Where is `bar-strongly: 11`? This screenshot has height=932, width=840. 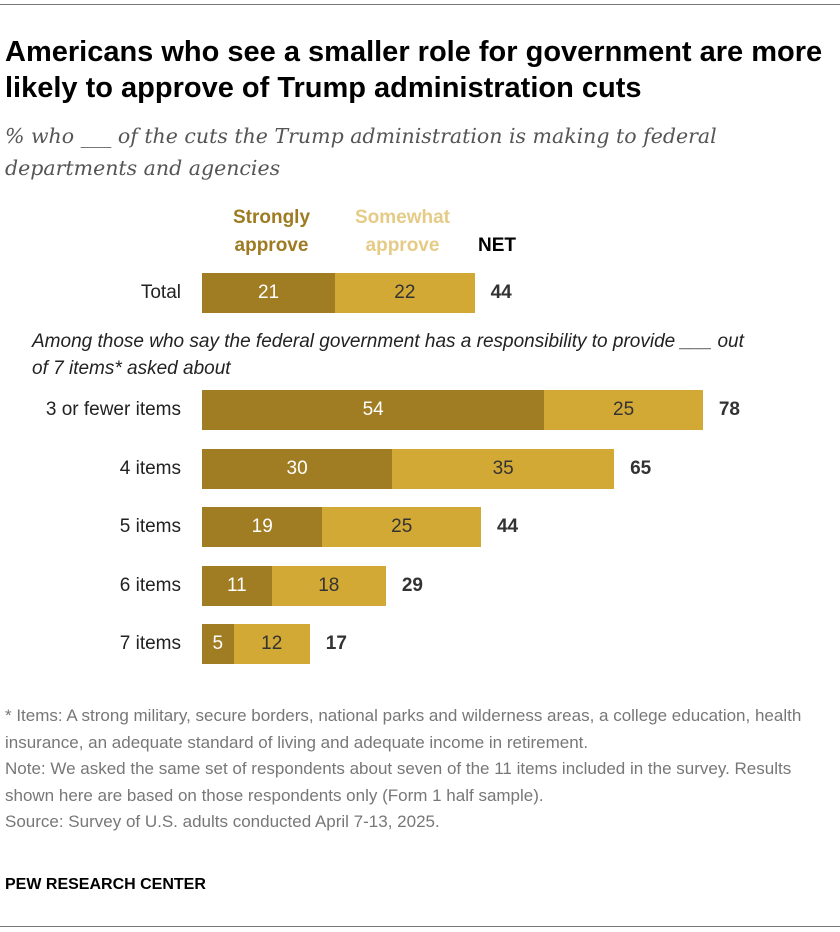
bar-strongly: 11 is located at coordinates (237, 586).